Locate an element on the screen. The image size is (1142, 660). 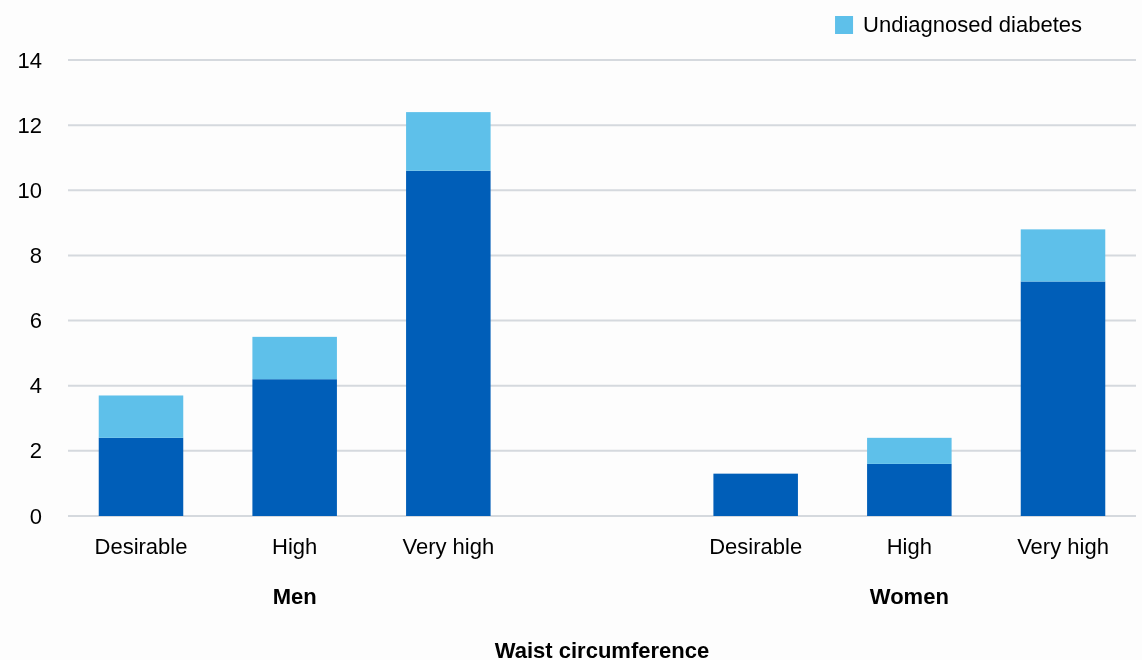
legend-label: Undiagnosed diabetes is located at coordinates (972, 24).